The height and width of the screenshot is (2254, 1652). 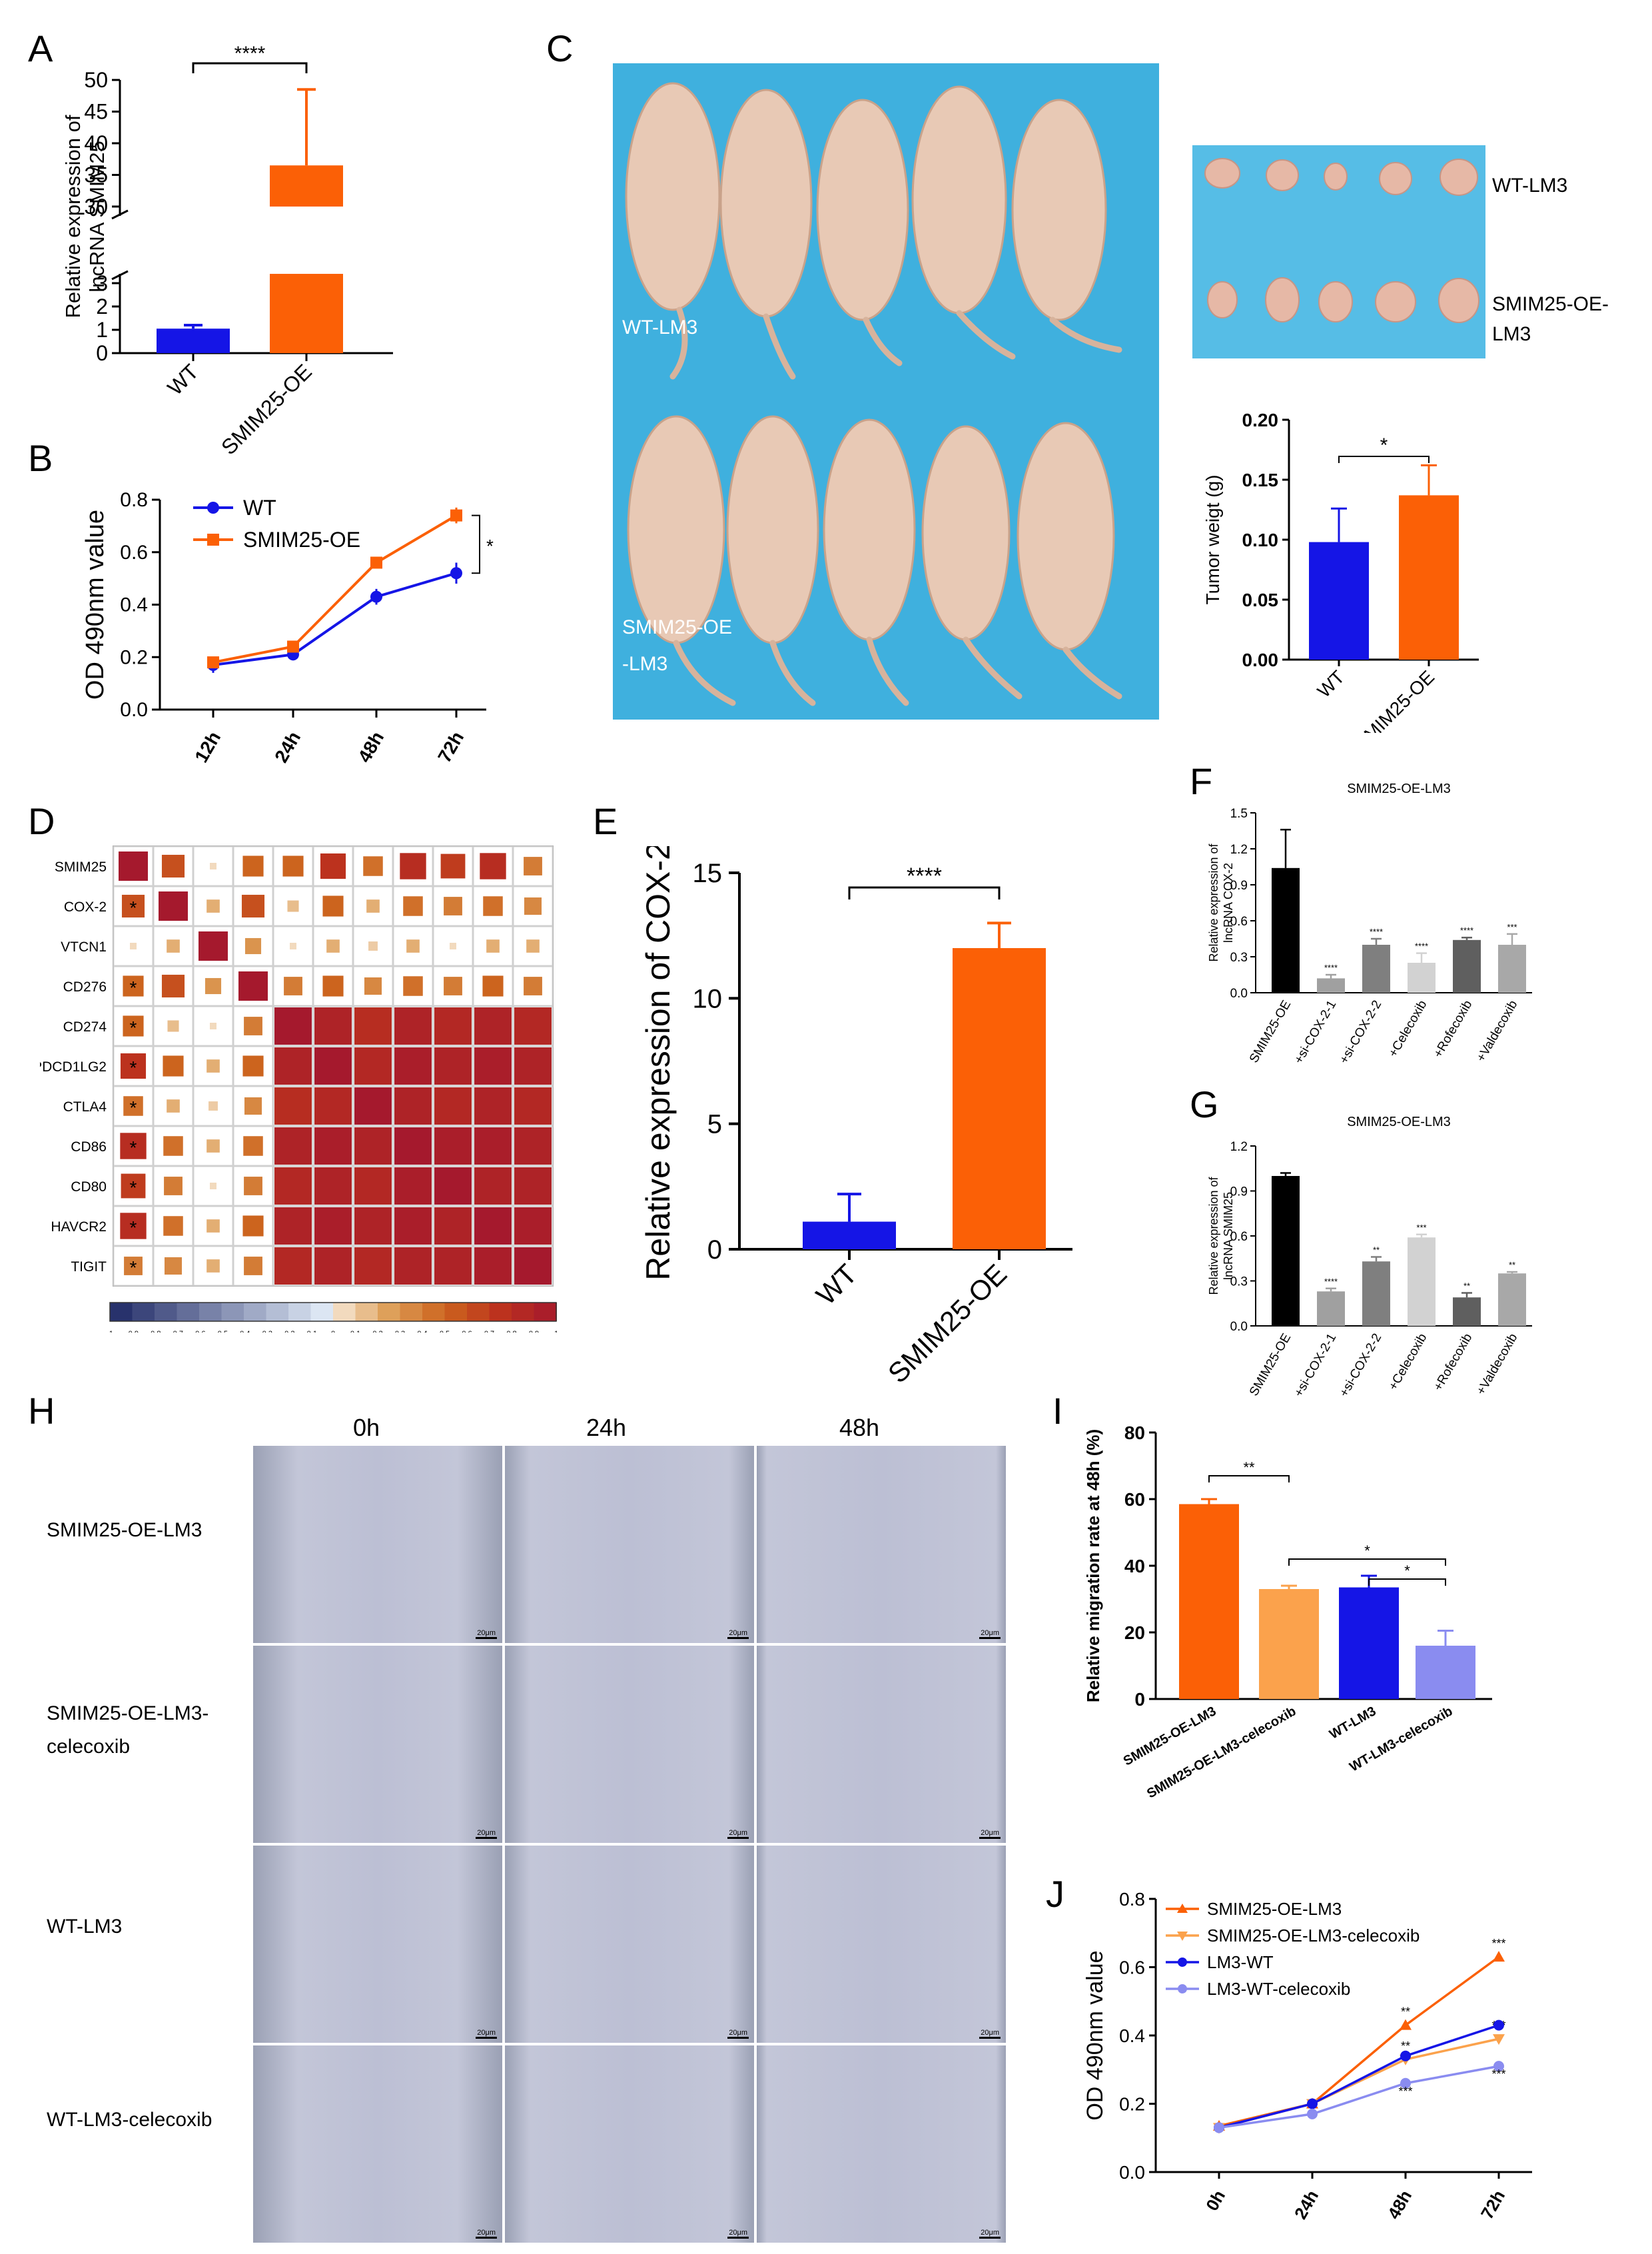 I want to click on y-tick-label: 10, so click(x=708, y=999).